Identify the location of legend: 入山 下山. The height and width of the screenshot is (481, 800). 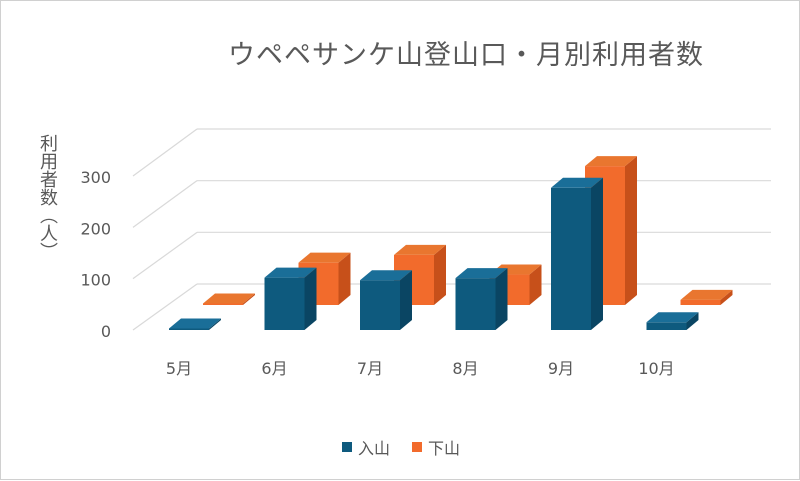
(400, 447).